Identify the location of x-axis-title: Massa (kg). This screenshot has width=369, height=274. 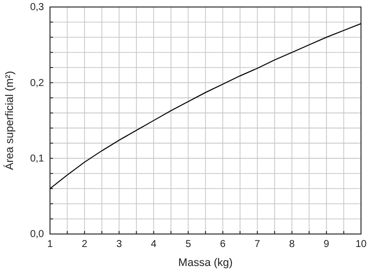
(205, 263).